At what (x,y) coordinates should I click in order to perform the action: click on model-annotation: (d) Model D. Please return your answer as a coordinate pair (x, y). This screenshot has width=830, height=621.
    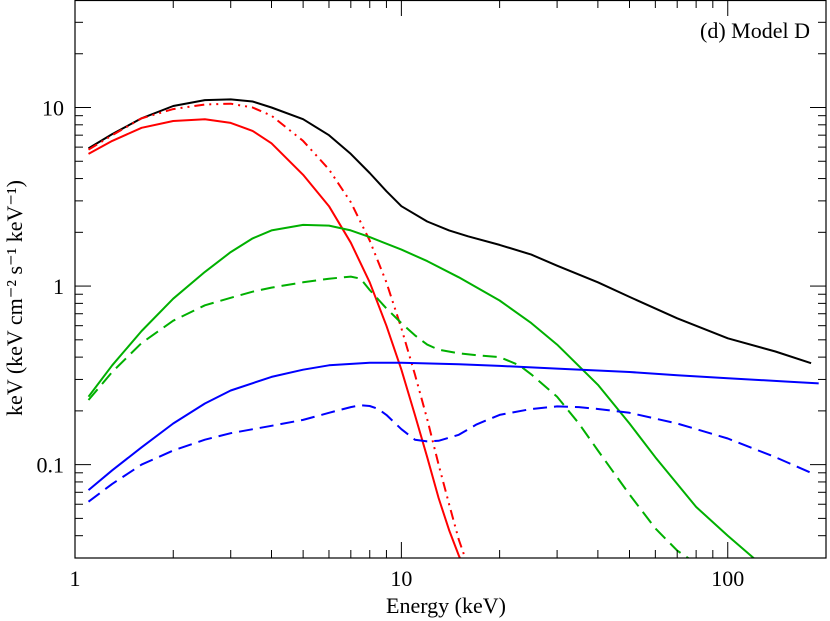
    Looking at the image, I should click on (755, 30).